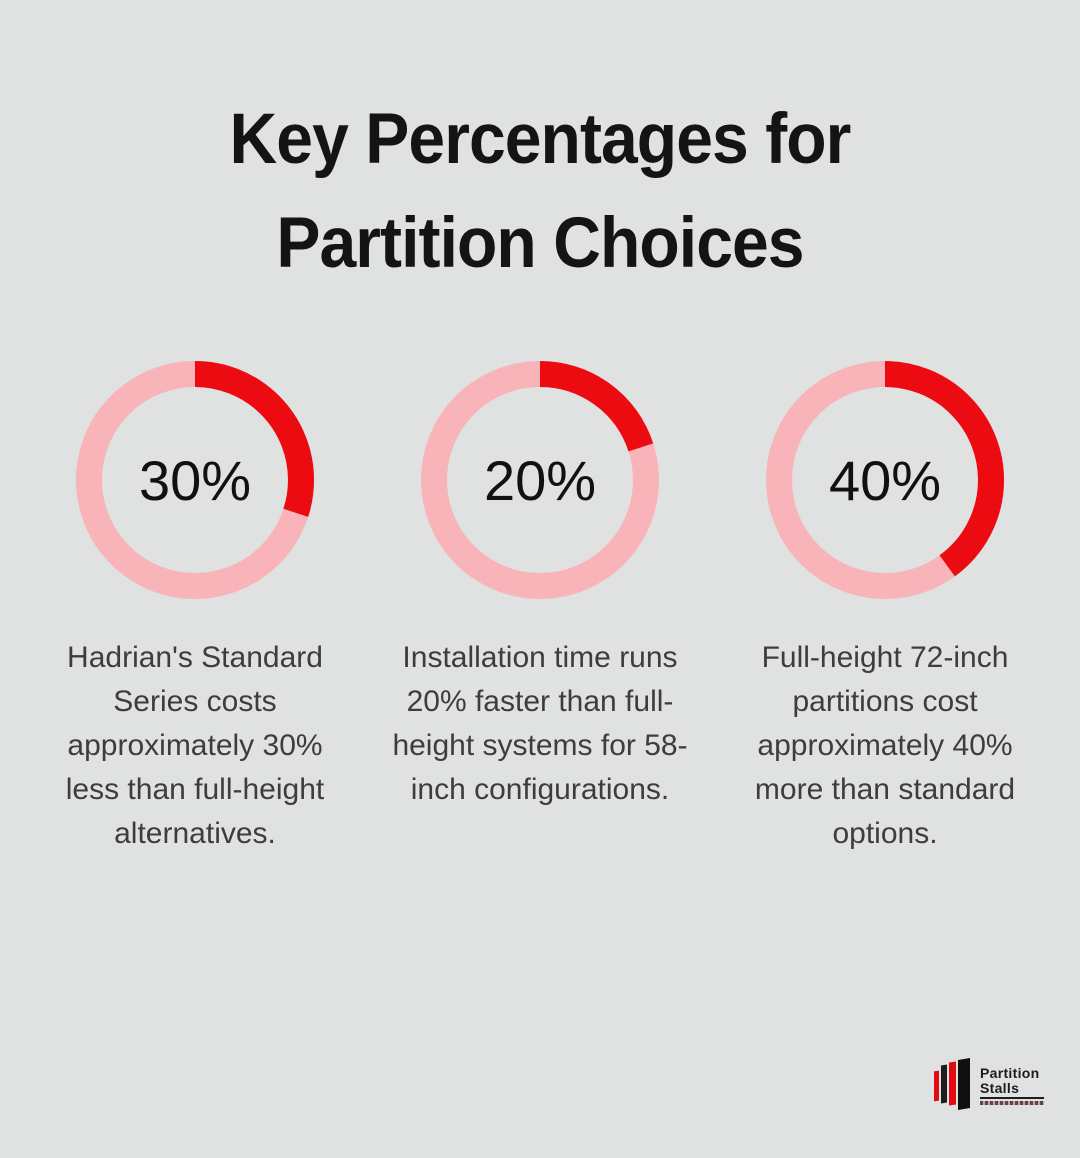 The width and height of the screenshot is (1080, 1158). I want to click on donut-chart-20: 20%, so click(540, 480).